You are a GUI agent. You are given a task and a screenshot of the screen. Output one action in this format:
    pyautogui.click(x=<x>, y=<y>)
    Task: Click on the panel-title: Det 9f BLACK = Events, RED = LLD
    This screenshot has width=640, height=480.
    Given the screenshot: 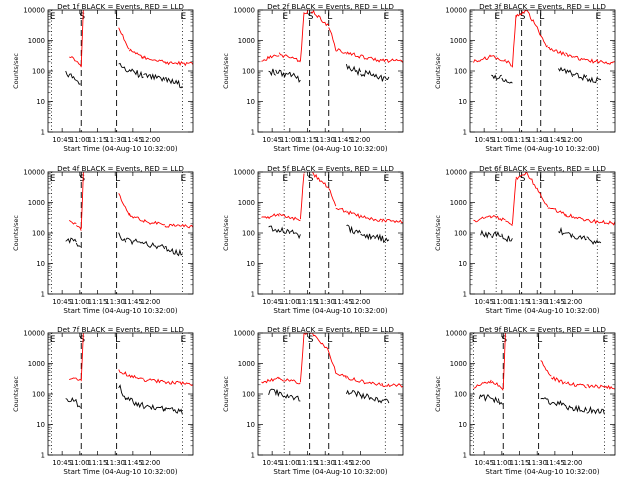 What is the action you would take?
    pyautogui.click(x=542, y=329)
    